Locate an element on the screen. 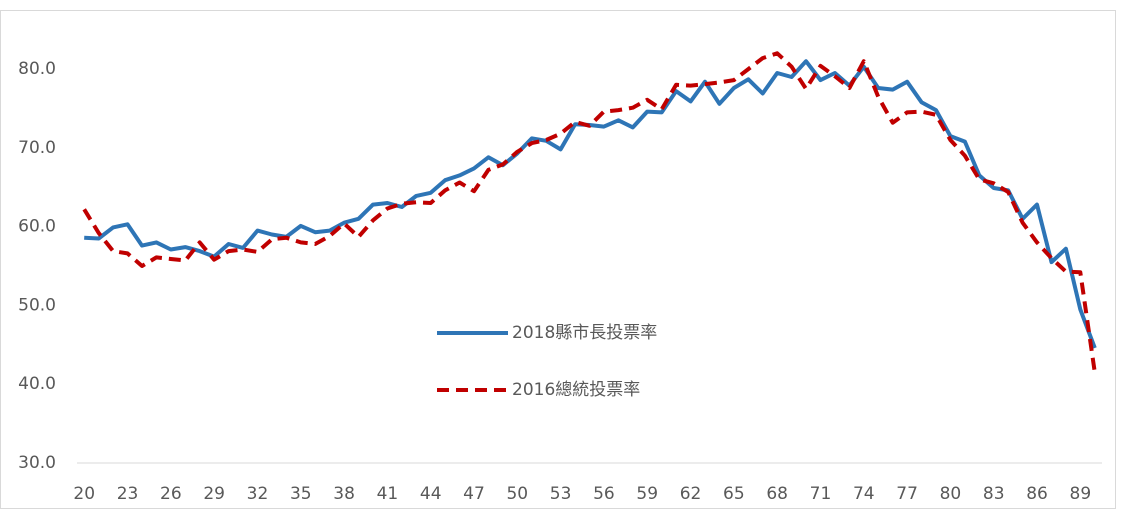 The image size is (1121, 509). y-tick-label: 70.0 is located at coordinates (37, 148).